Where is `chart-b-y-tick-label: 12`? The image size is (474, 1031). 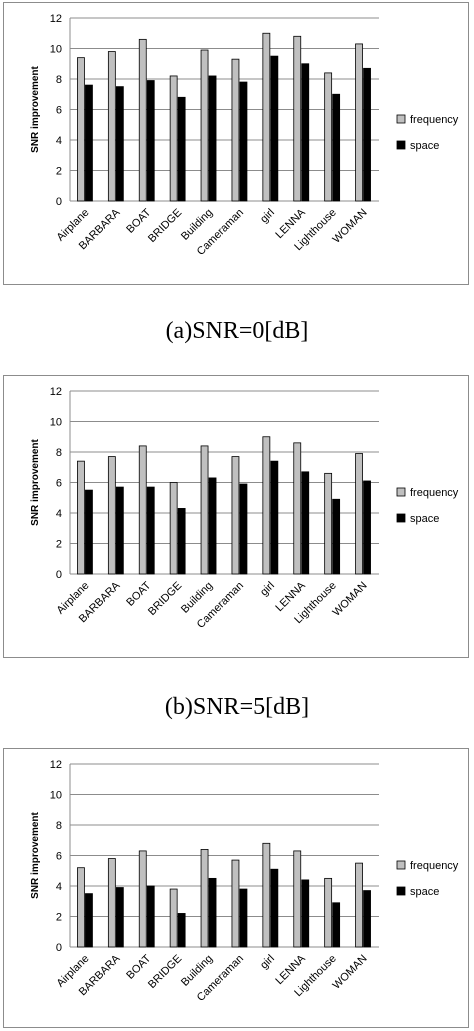
chart-b-y-tick-label: 12 is located at coordinates (56, 392).